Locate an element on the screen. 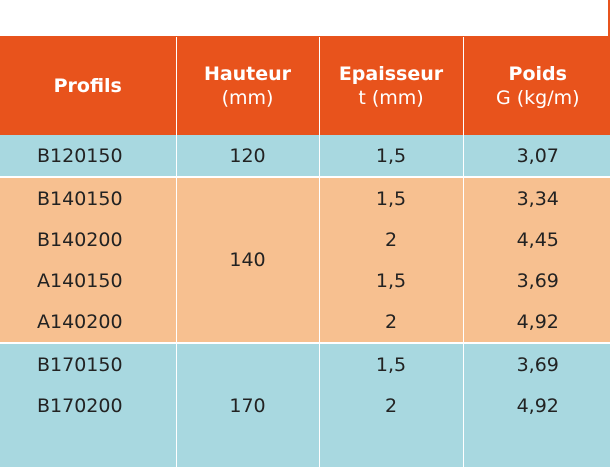 This screenshot has width=610, height=467. cell-epaisseur is located at coordinates (391, 446).